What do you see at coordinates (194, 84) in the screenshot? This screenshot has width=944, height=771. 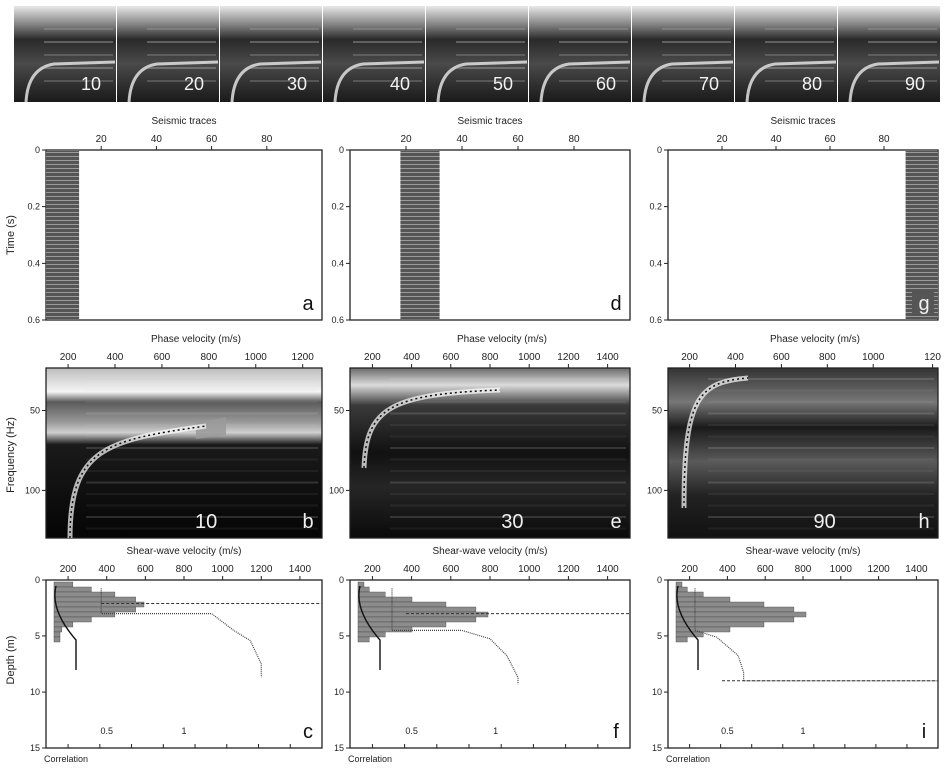 I see `snapshot-label: 20` at bounding box center [194, 84].